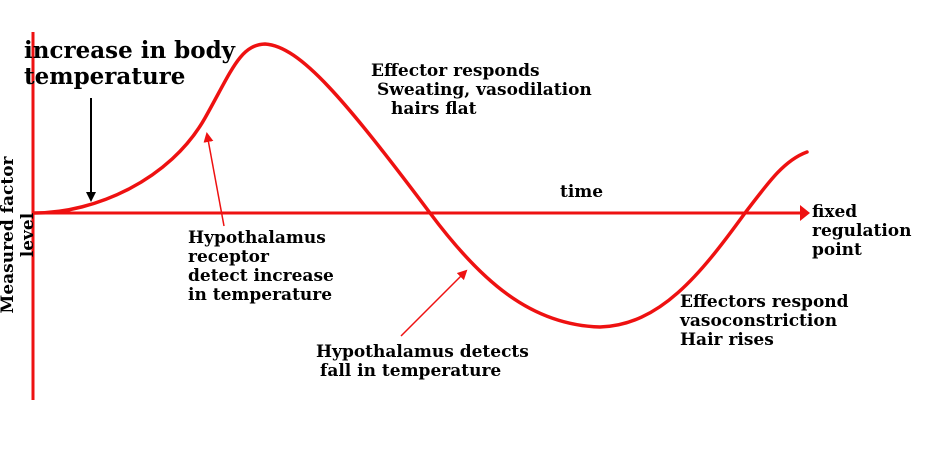 The width and height of the screenshot is (928, 456). I want to click on annotation-effector-high-line-2: Sweating, vasodilation, so click(484, 90).